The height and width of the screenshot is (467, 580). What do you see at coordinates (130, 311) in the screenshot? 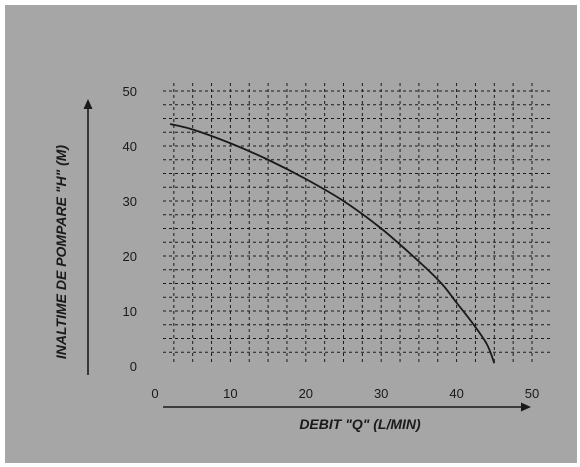
I see `y-tick-label-10: 10` at bounding box center [130, 311].